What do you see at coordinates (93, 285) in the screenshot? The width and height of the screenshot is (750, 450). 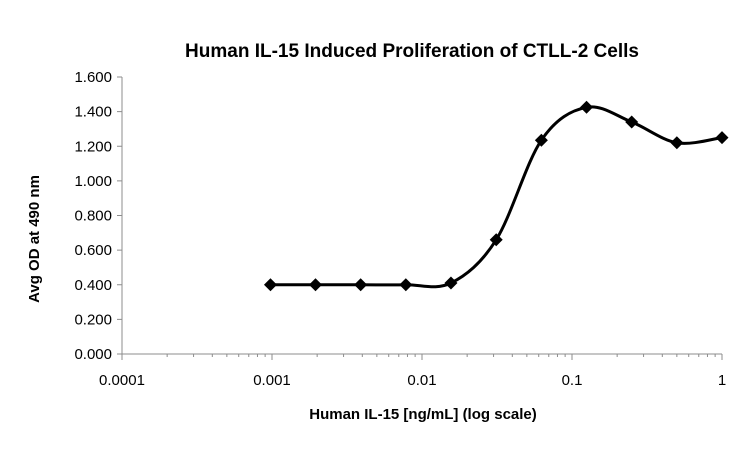 I see `y-tick-label: 0.400` at bounding box center [93, 285].